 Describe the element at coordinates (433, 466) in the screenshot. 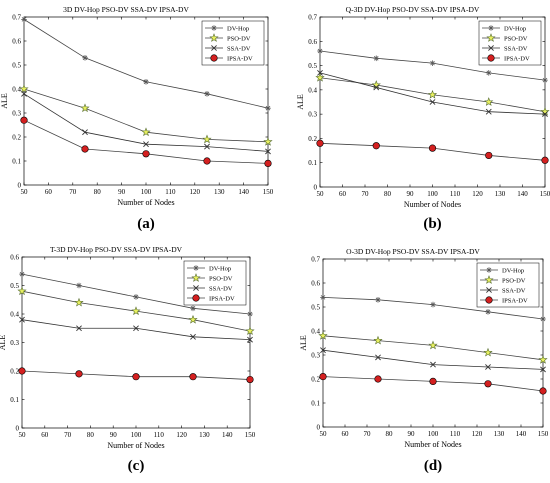

I see `panel-label: (d)` at that location.